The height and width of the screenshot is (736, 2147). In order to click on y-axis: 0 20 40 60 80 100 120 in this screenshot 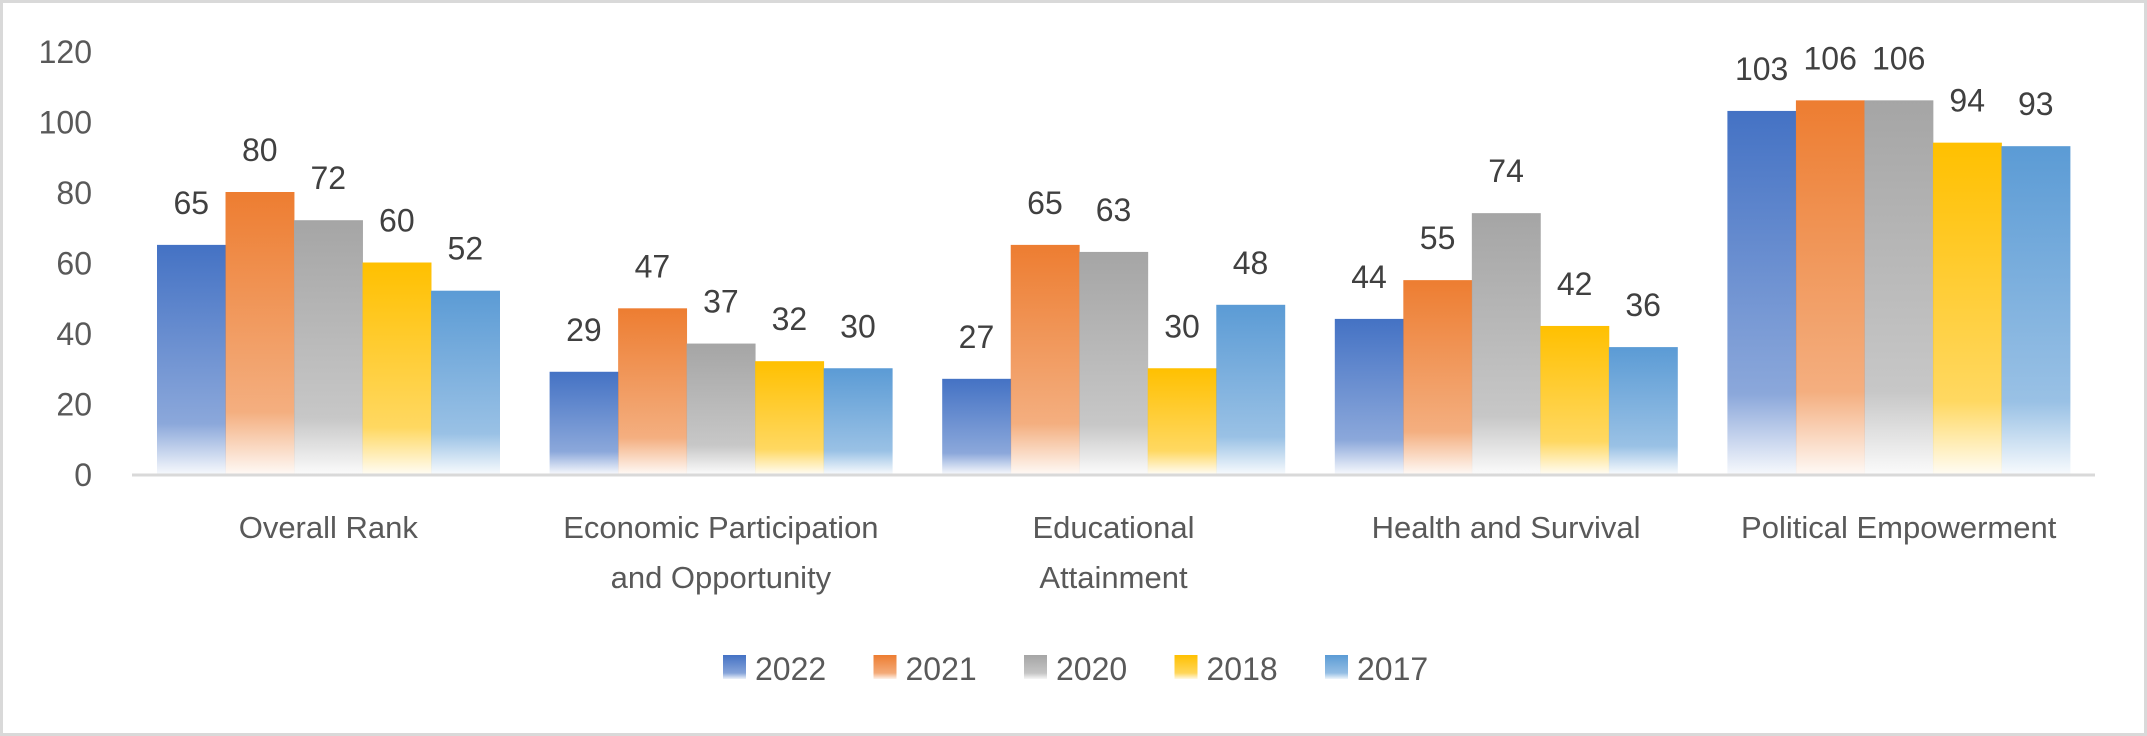, I will do `click(65, 263)`.